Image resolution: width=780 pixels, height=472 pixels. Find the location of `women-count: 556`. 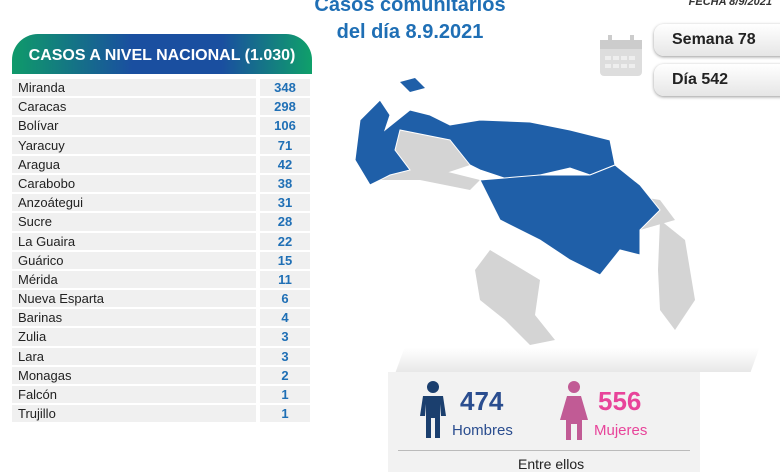

women-count: 556 is located at coordinates (620, 401).